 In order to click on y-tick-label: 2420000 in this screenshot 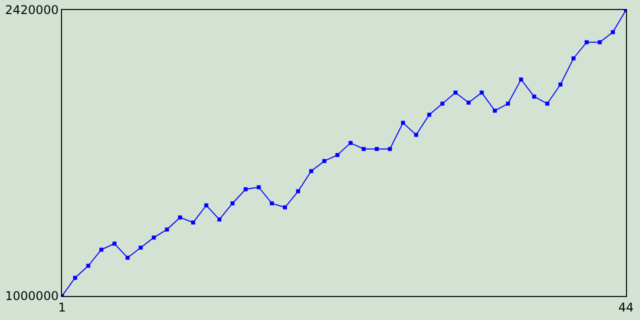, I will do `click(32, 10)`.